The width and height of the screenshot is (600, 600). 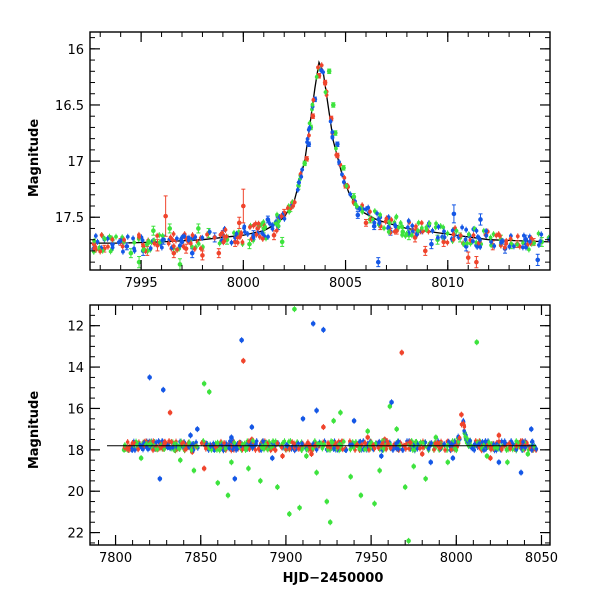 I want to click on y-tick-label: 22, so click(x=75, y=534).